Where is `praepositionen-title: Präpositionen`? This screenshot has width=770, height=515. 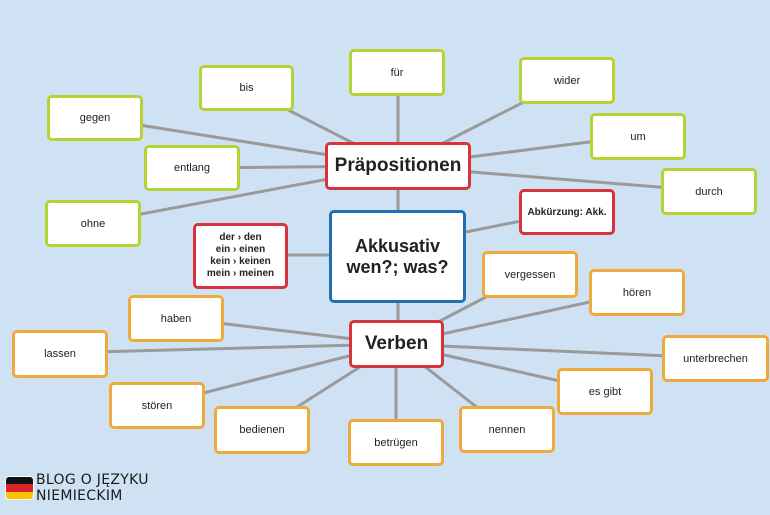
praepositionen-title: Präpositionen is located at coordinates (398, 165).